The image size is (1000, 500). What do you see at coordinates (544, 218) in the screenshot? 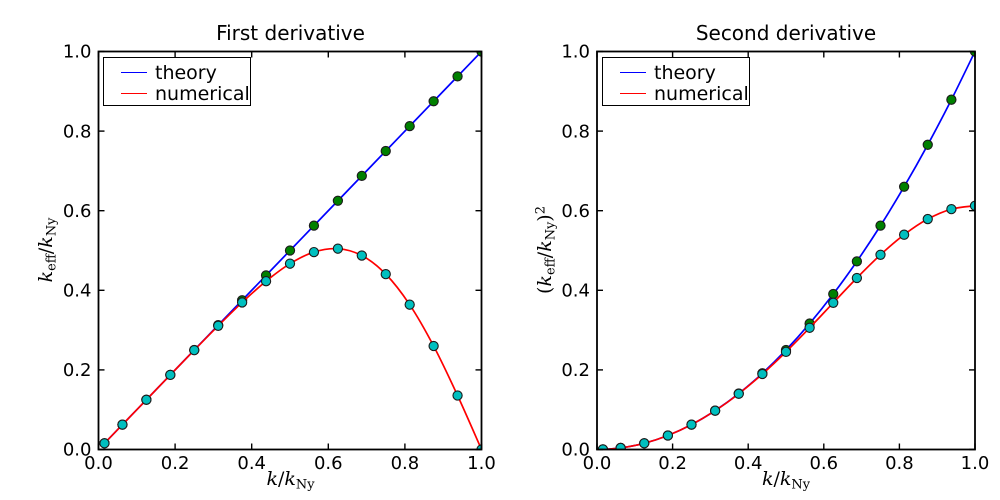
I see `math-close: )` at bounding box center [544, 218].